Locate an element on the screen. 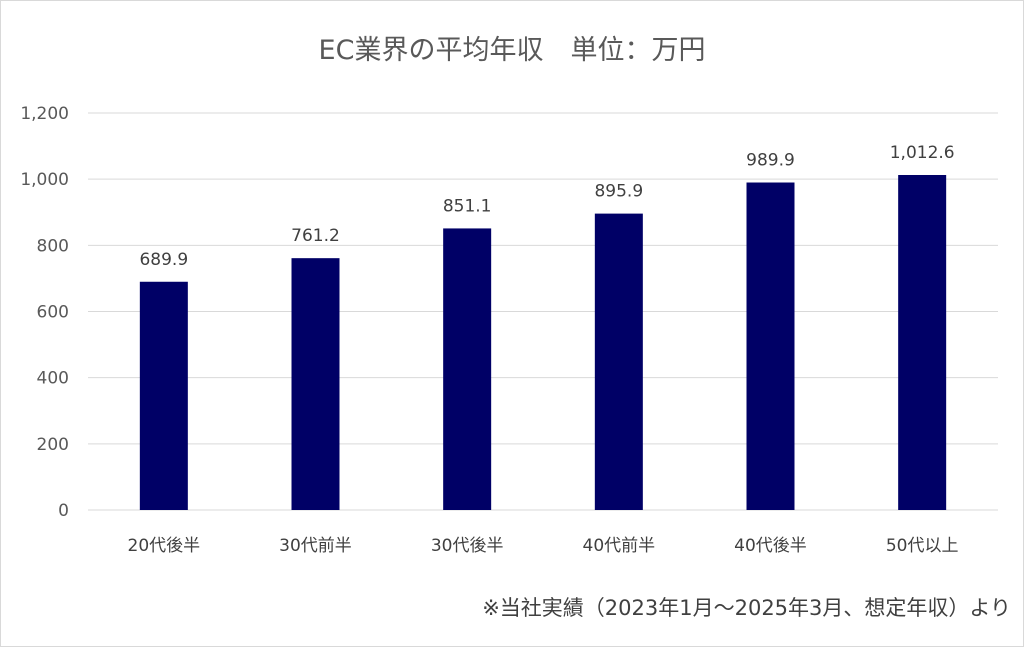 The height and width of the screenshot is (647, 1024). x-tick-label: 50代以上 is located at coordinates (922, 546).